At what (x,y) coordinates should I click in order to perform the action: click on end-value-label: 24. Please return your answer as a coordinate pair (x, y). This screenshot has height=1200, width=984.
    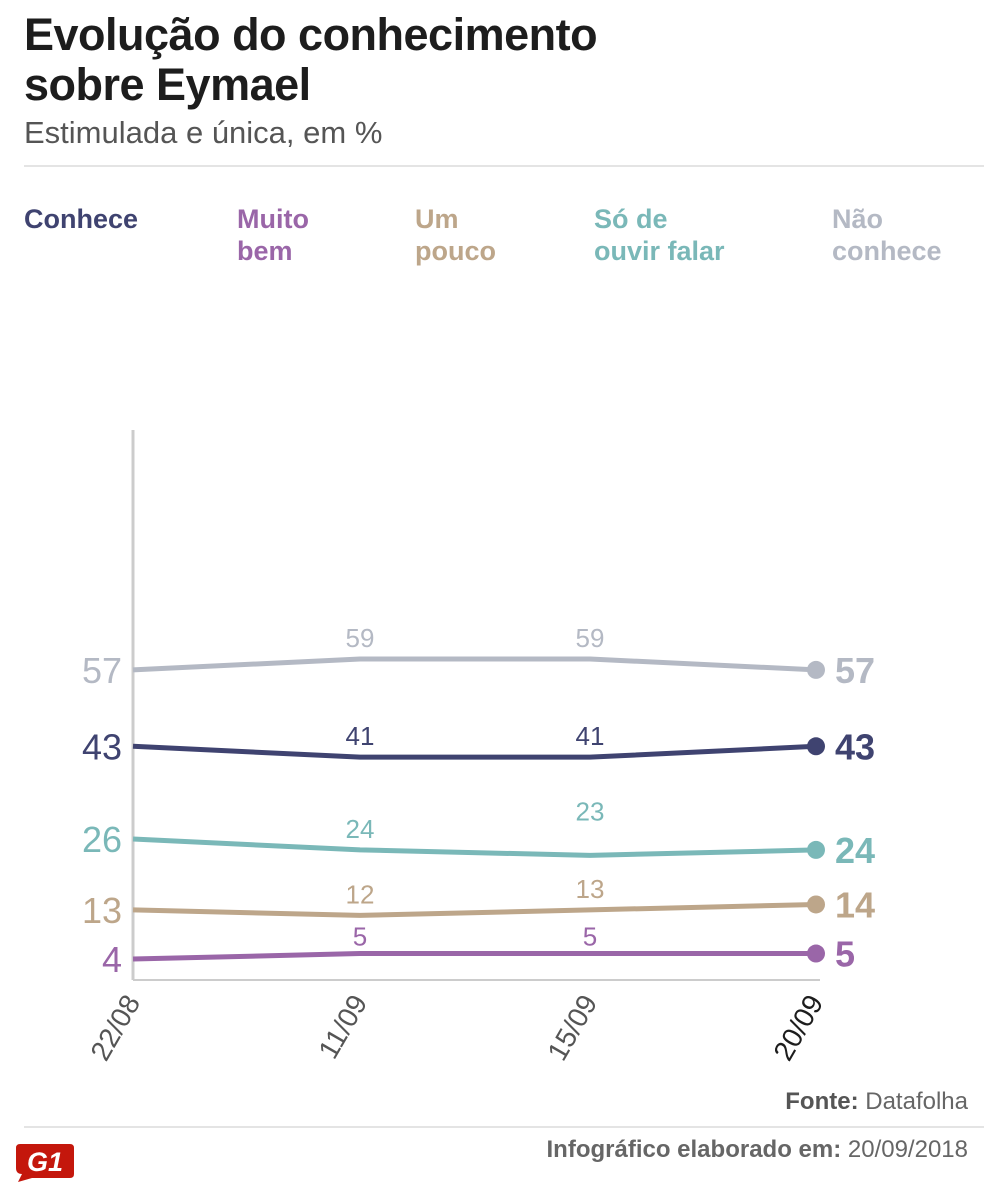
    Looking at the image, I should click on (855, 850).